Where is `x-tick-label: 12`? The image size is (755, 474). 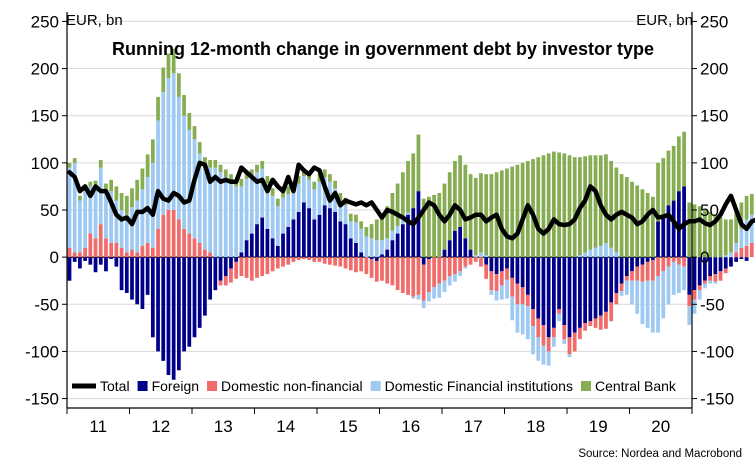
x-tick-label: 12 is located at coordinates (160, 426).